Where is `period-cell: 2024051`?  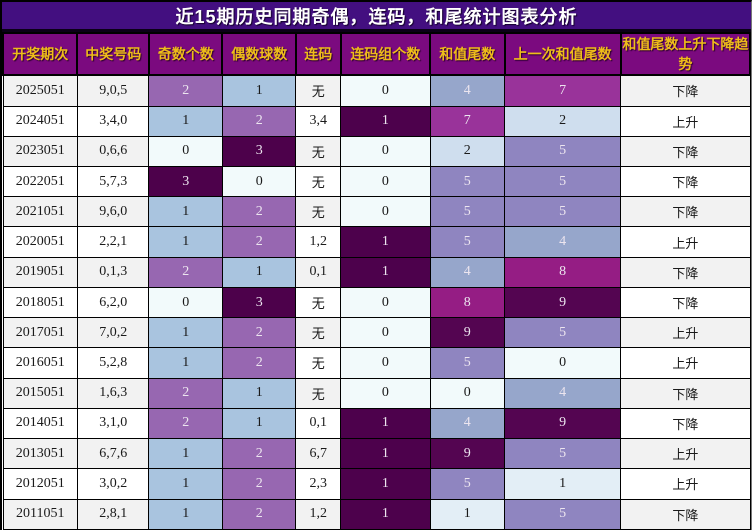 period-cell: 2024051 is located at coordinates (40, 121).